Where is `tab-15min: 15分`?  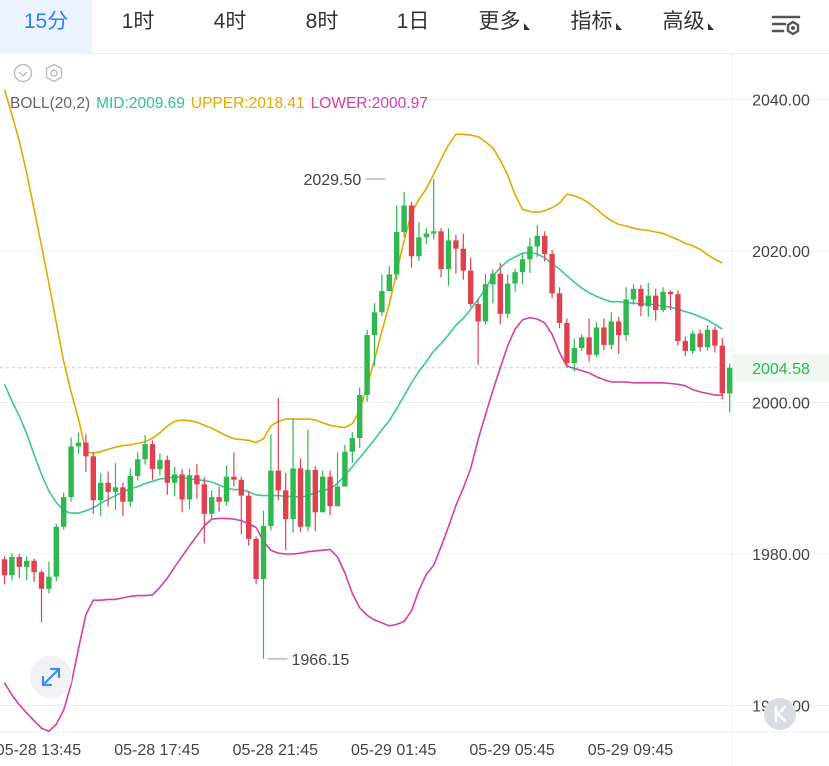
tab-15min: 15分 is located at coordinates (46, 26).